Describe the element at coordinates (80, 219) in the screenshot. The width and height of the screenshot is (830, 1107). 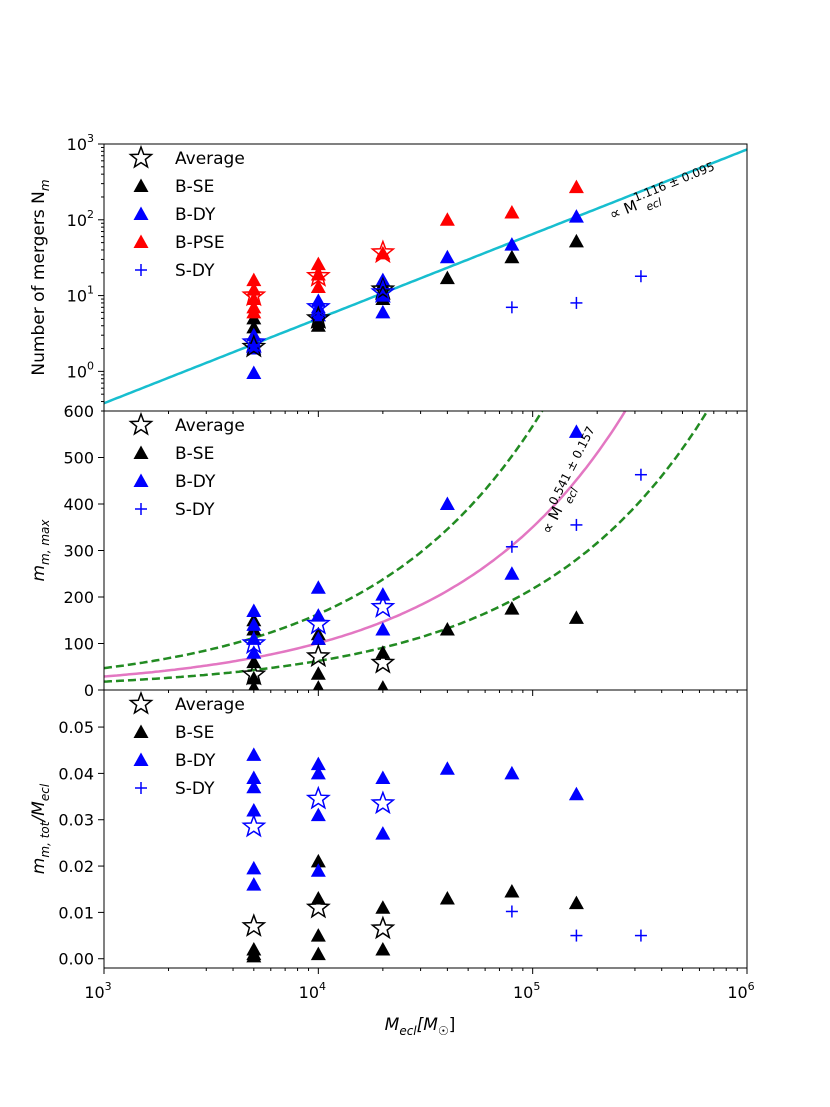
I see `y-tick-label: 10²` at that location.